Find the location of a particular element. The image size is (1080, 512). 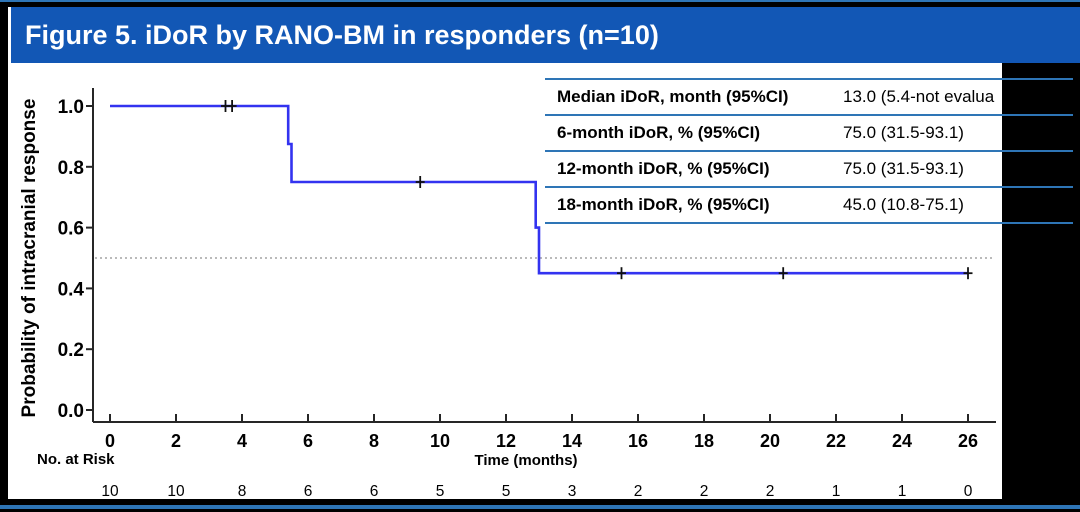

y-tick-label: 0.4 is located at coordinates (71, 289).